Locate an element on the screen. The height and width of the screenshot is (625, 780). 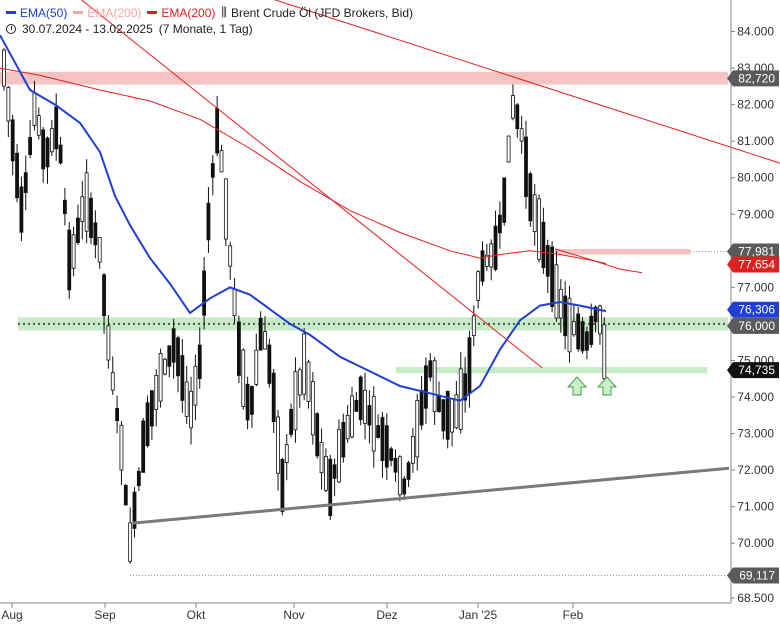
y-tick-label: 82.000 is located at coordinates (755, 105).